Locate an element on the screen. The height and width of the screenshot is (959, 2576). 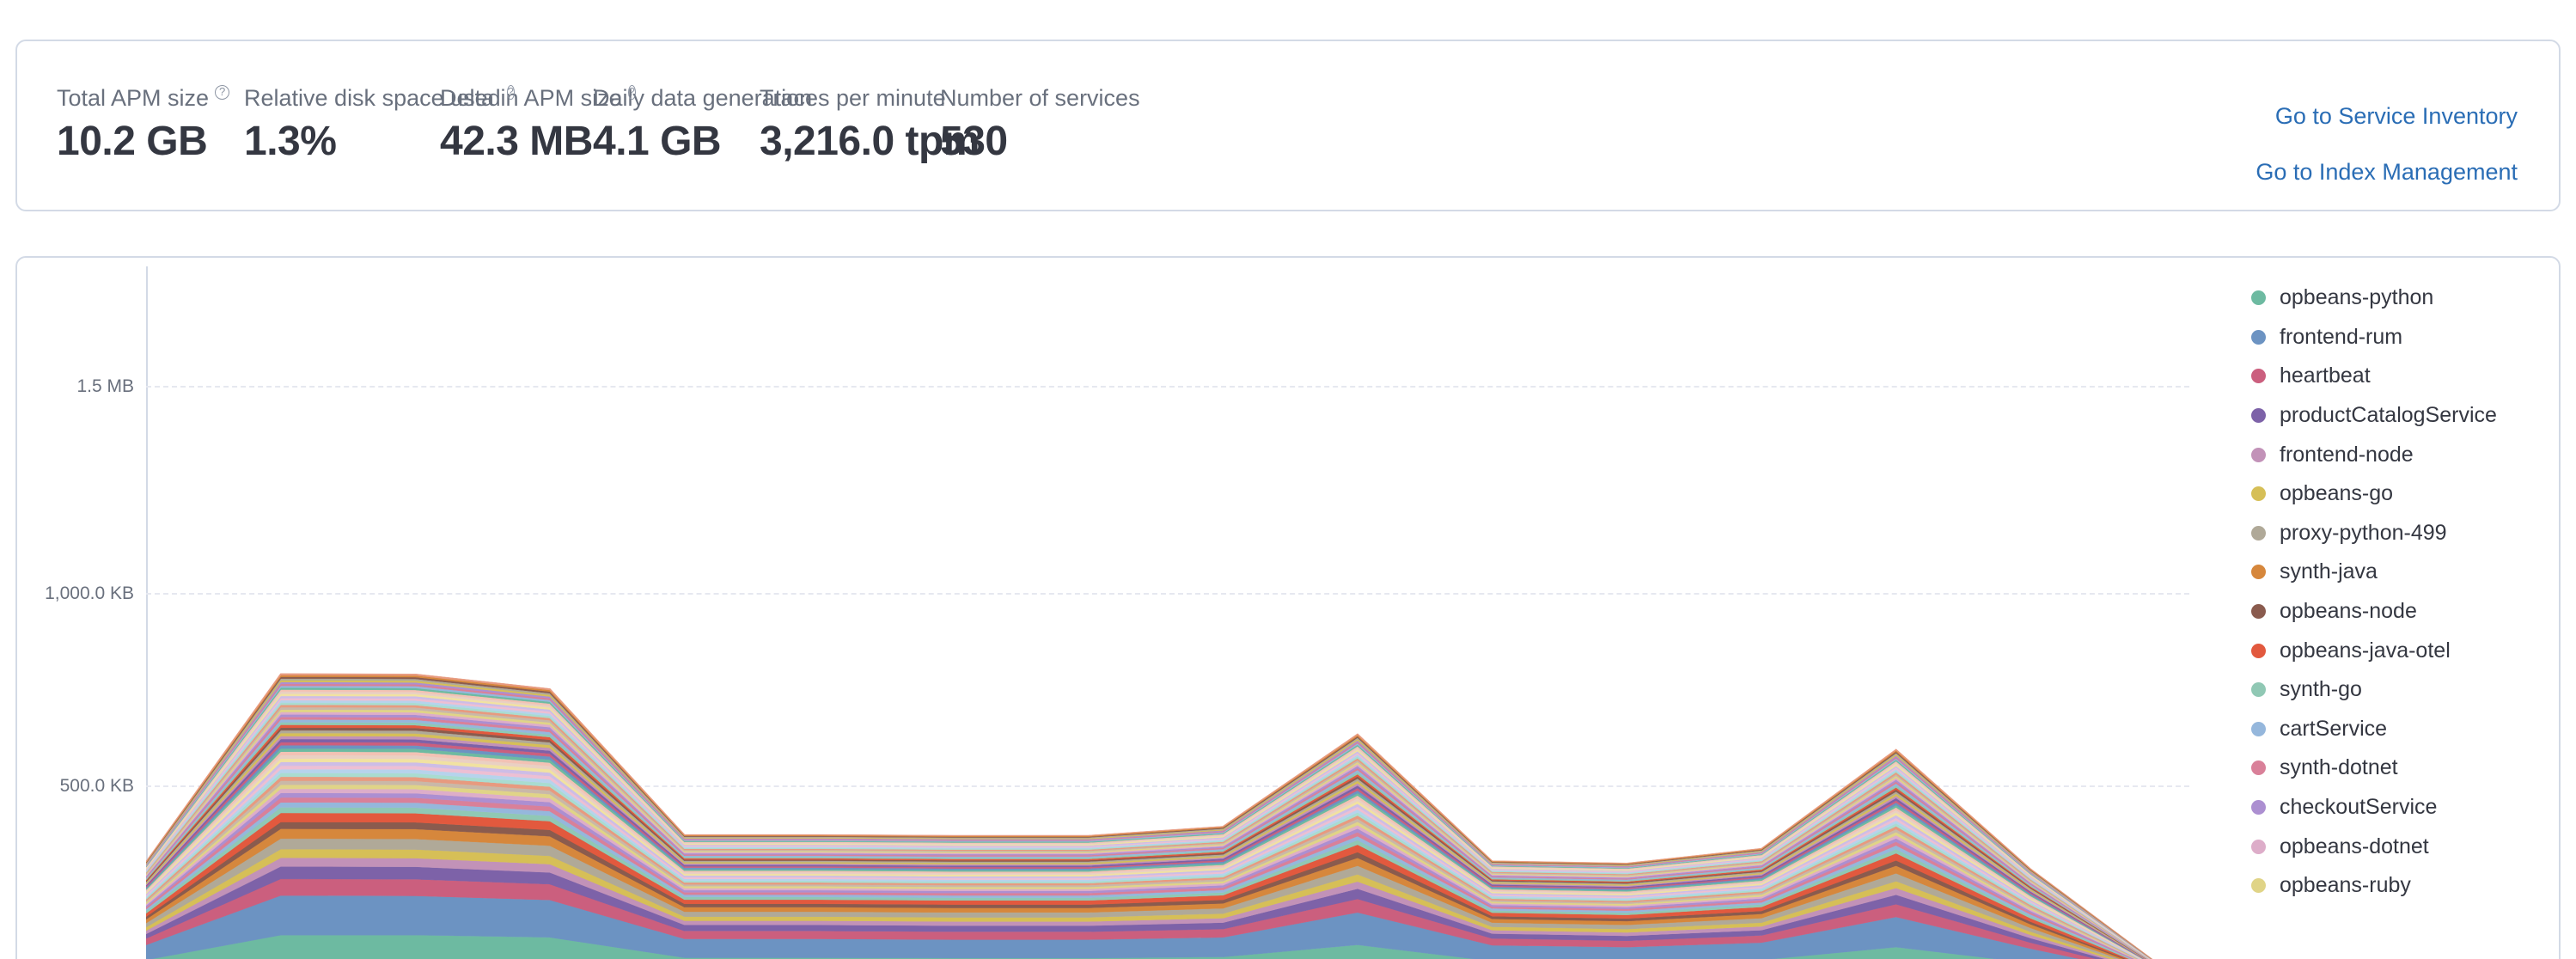
stat-total-apm-size: Total APM size? 10.2 GB is located at coordinates (150, 125).